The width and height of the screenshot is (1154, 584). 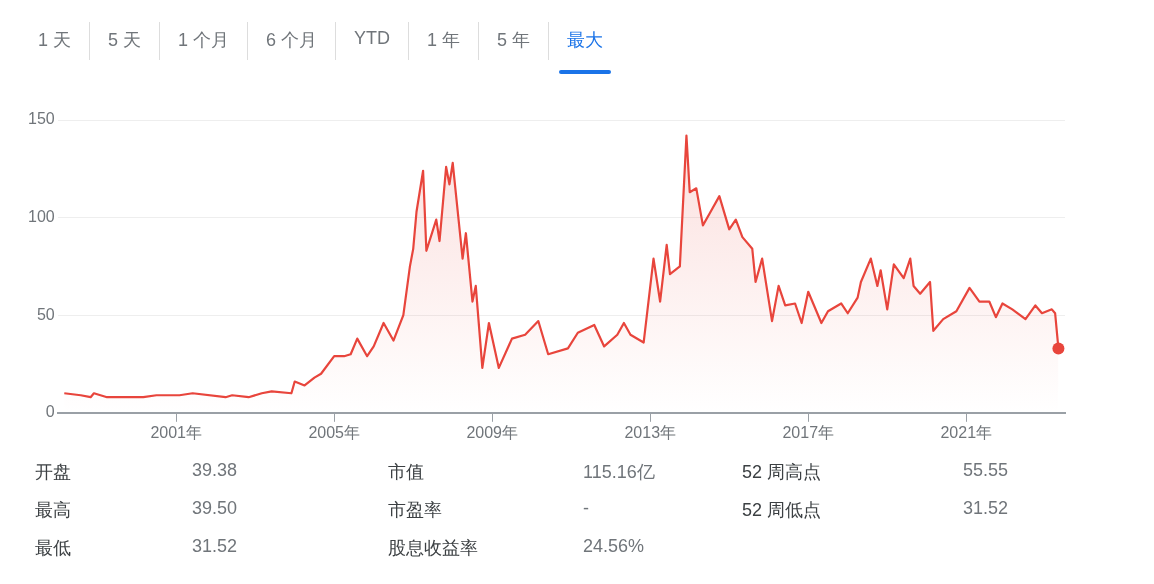 What do you see at coordinates (53, 472) in the screenshot?
I see `text: 开盘` at bounding box center [53, 472].